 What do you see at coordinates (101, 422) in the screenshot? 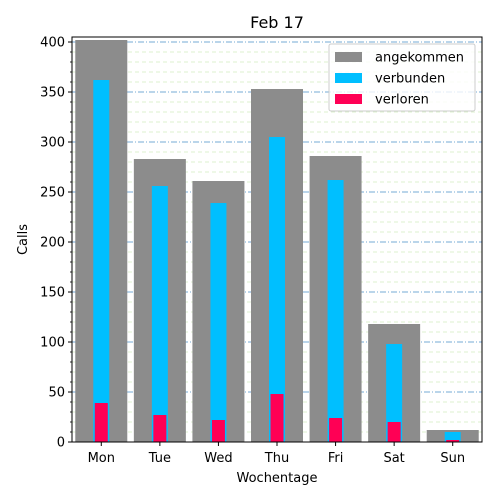
I see `bar-verloren-mon` at bounding box center [101, 422].